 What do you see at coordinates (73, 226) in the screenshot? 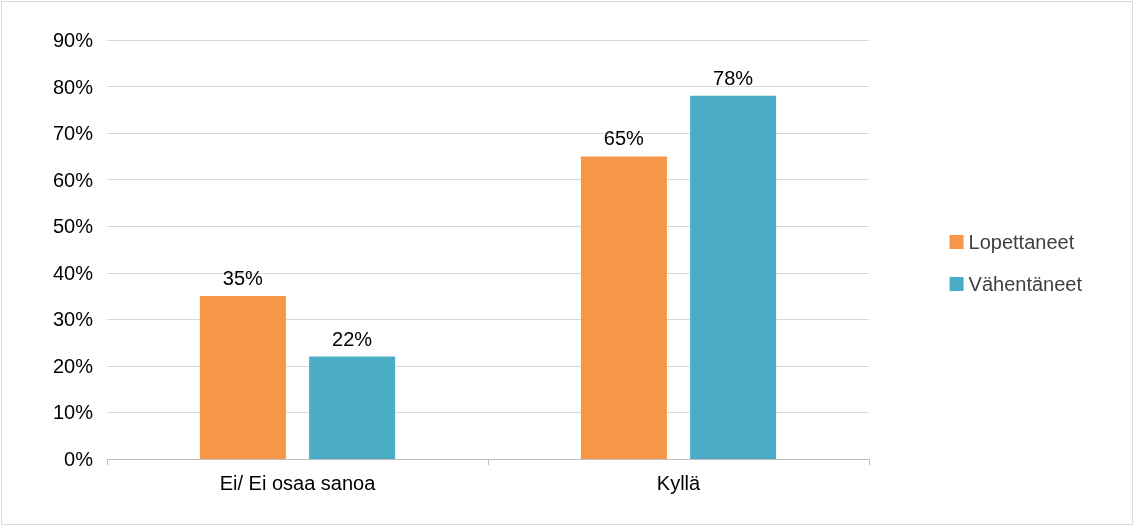
I see `y-tick-label: 50%` at bounding box center [73, 226].